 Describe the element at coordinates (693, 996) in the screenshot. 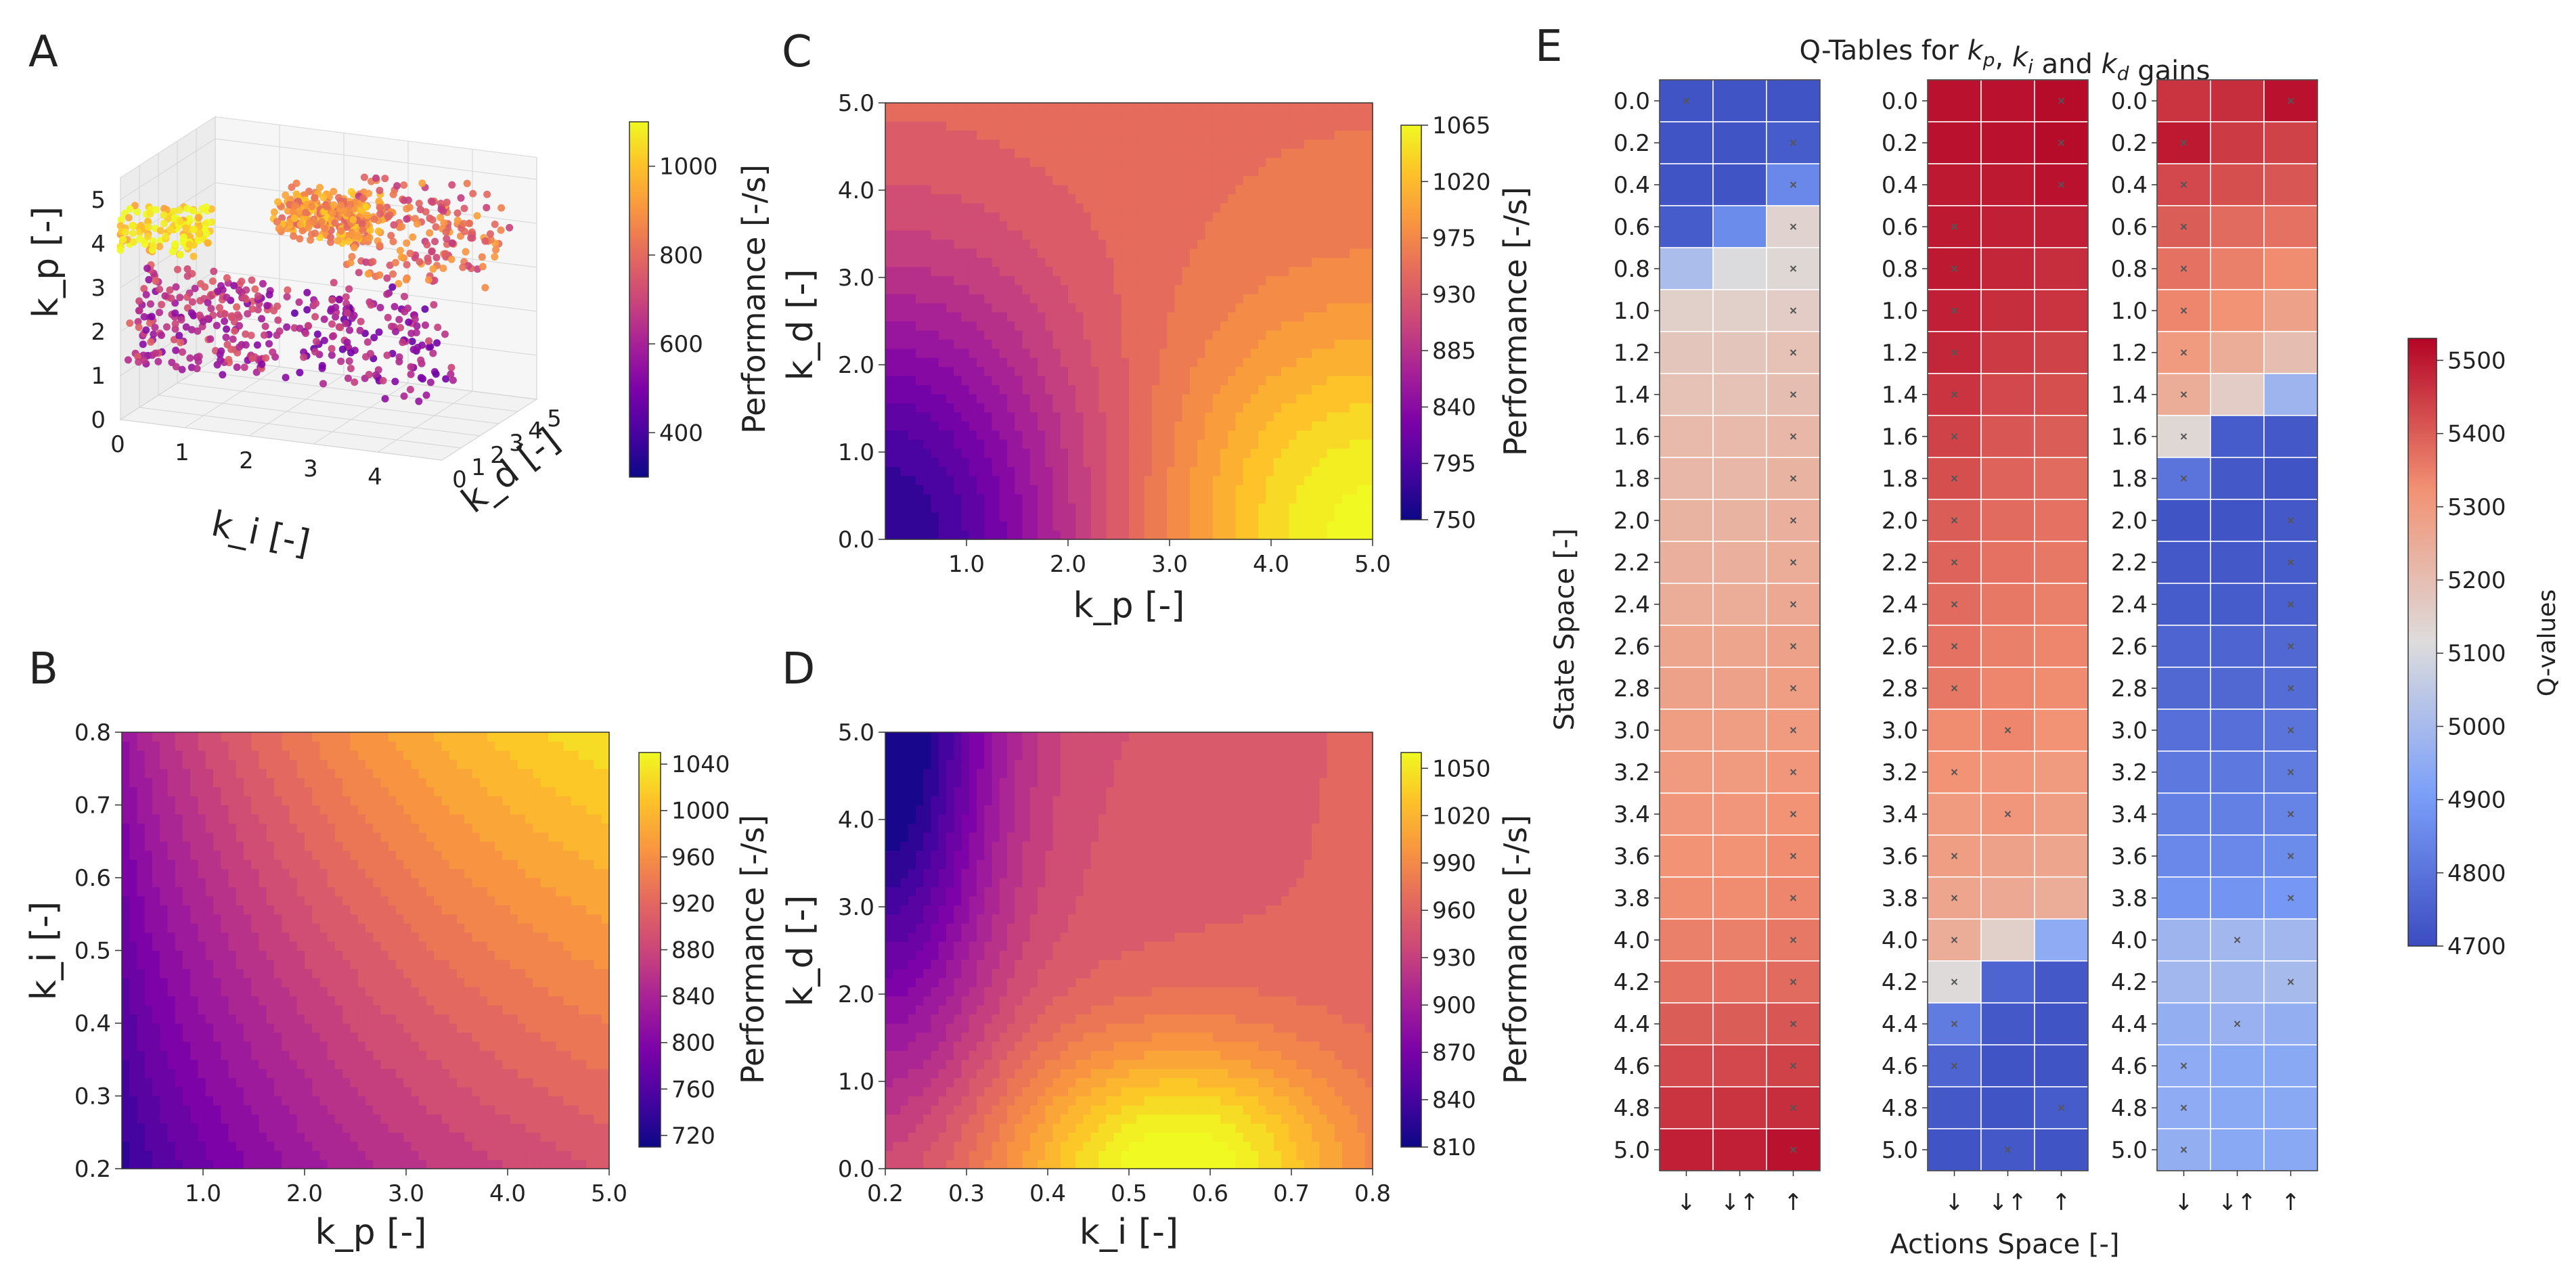

I see `colorbar-b-tick-label: 840` at that location.